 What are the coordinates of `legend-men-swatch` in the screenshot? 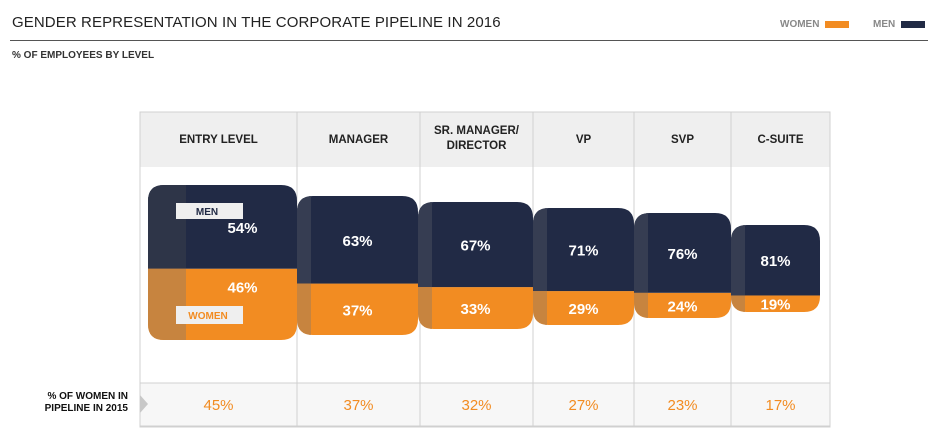 It's located at (913, 24).